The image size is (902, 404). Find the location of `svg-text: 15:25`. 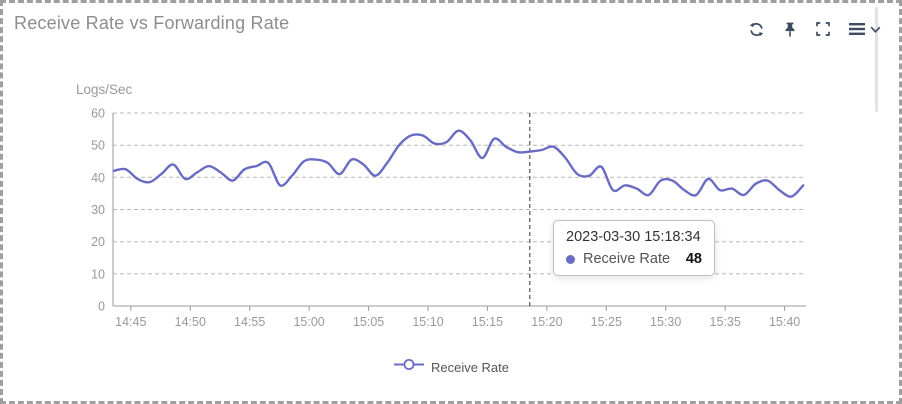

svg-text: 15:25 is located at coordinates (606, 322).